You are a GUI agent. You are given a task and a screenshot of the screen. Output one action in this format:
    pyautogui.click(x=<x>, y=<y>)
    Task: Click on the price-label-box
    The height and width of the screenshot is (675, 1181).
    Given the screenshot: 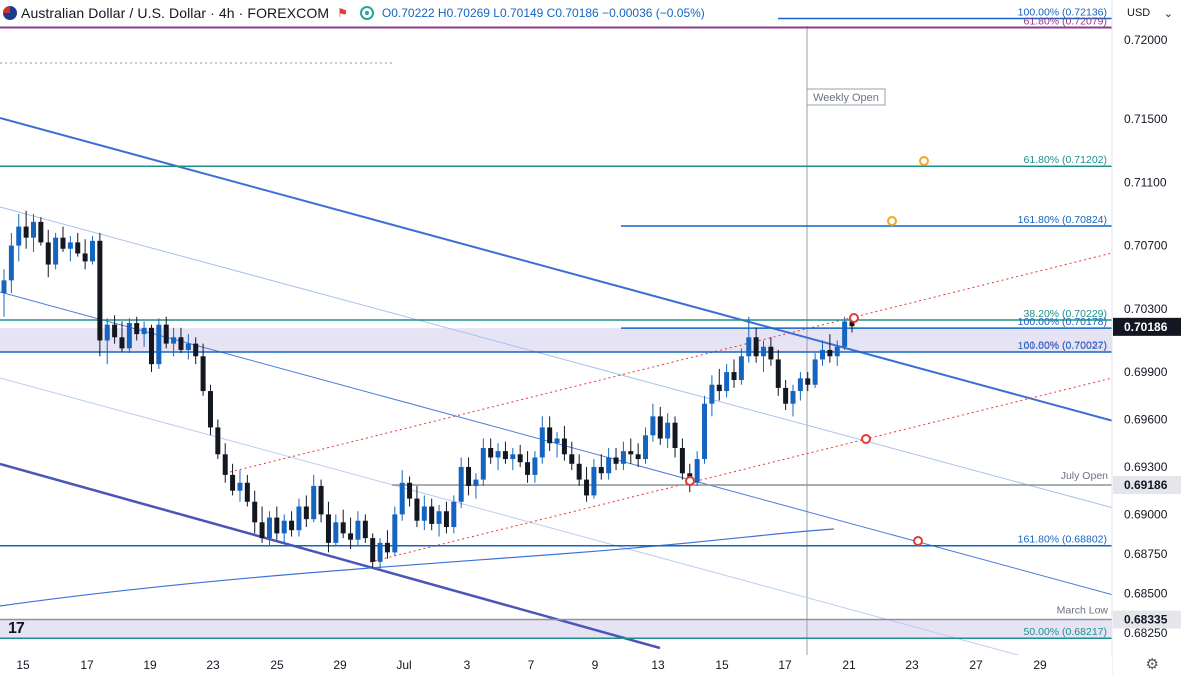 What is the action you would take?
    pyautogui.click(x=1147, y=484)
    